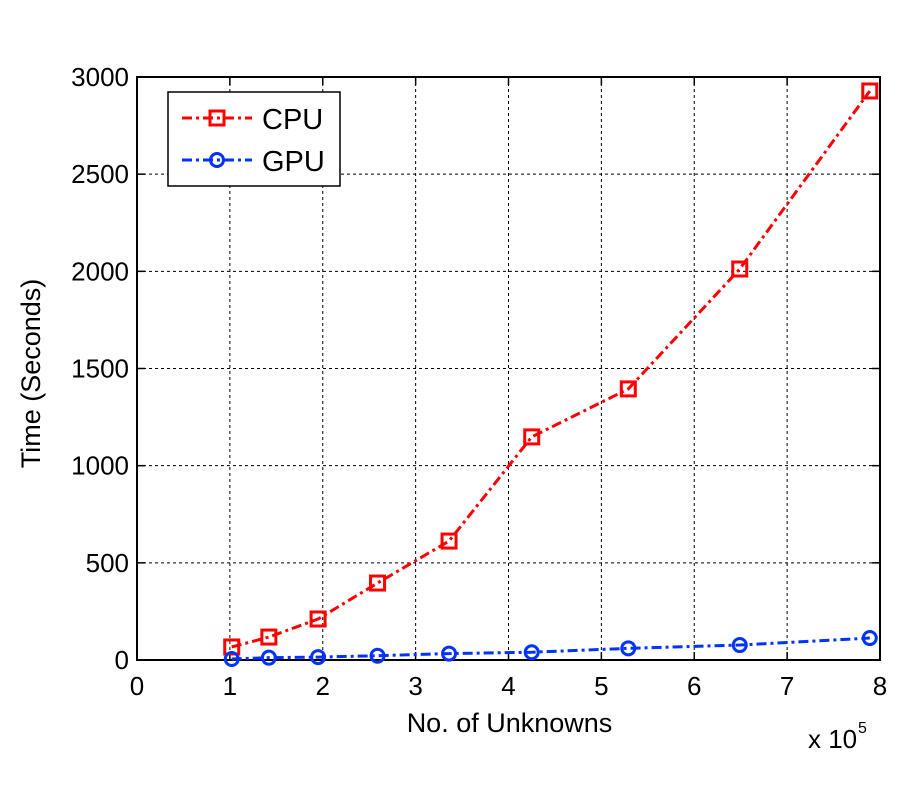 Image resolution: width=900 pixels, height=805 pixels. I want to click on x-multiplier-exponent: 5, so click(862, 728).